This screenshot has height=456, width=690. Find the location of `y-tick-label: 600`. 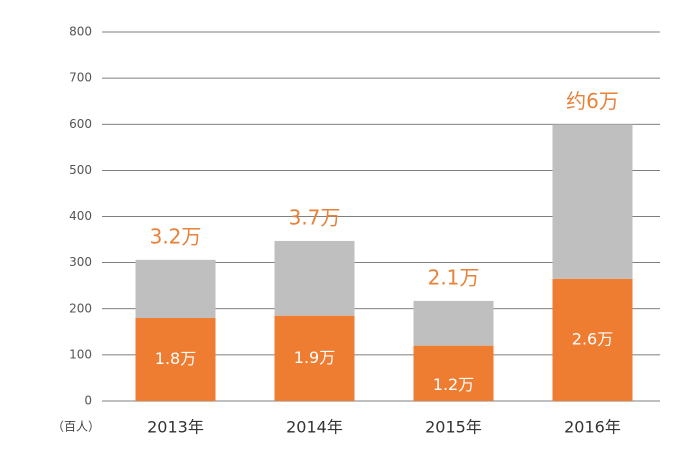

y-tick-label: 600 is located at coordinates (80, 124).